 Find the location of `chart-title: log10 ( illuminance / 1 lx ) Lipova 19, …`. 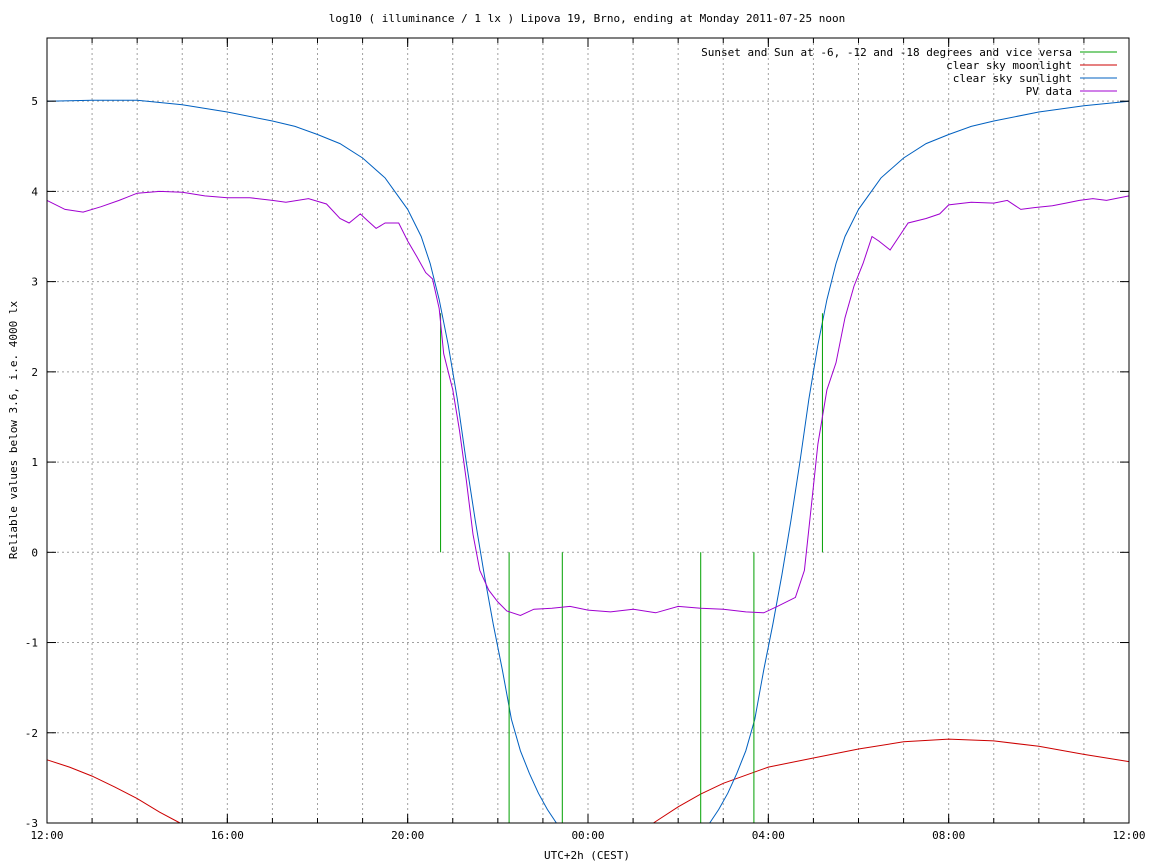

chart-title: log10 ( illuminance / 1 lx ) Lipova 19, … is located at coordinates (587, 18).